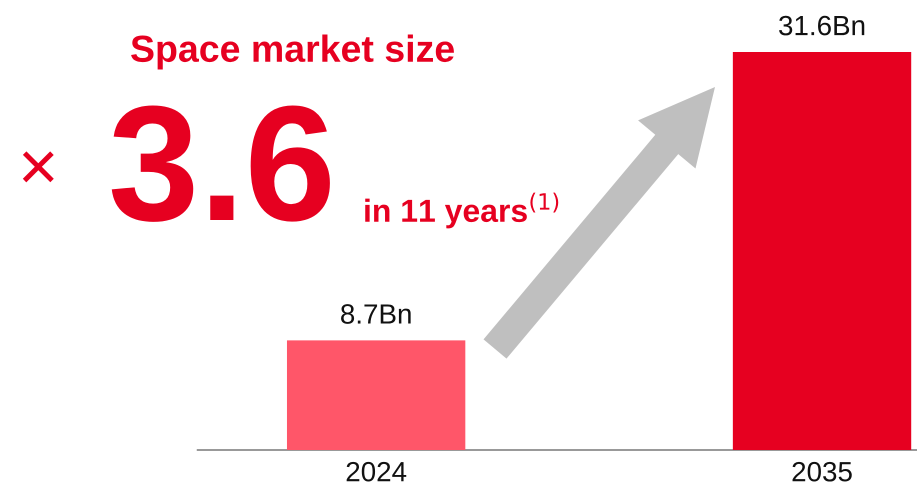 This screenshot has height=494, width=917. Describe the element at coordinates (461, 210) in the screenshot. I see `annotation: in 11 years$^{(1)}$` at that location.